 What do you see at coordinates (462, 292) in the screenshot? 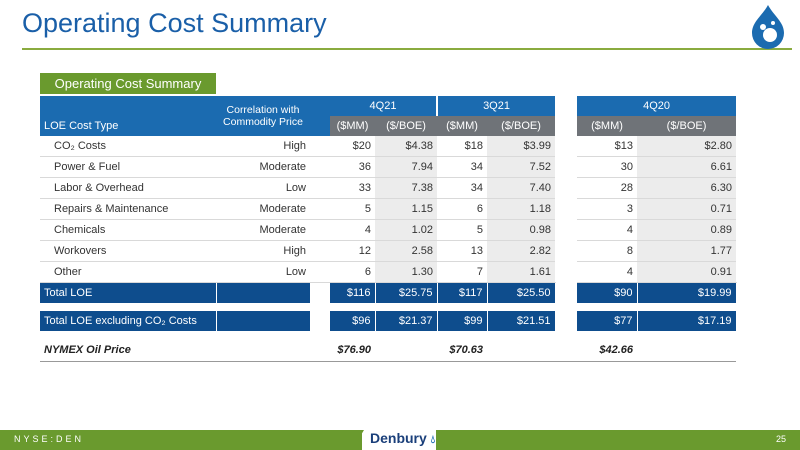
I see `total-3q21-mm: $117` at bounding box center [462, 292].